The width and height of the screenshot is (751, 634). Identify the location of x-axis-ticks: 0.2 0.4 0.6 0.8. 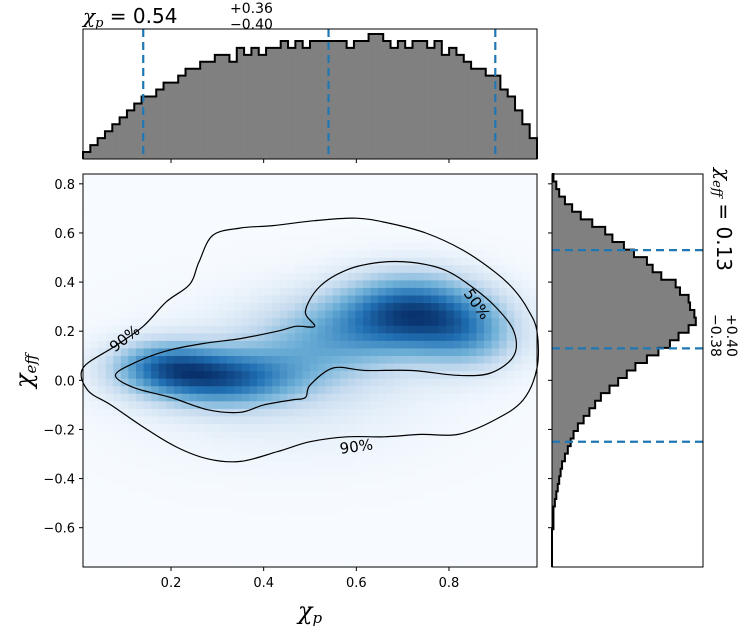
(310, 579).